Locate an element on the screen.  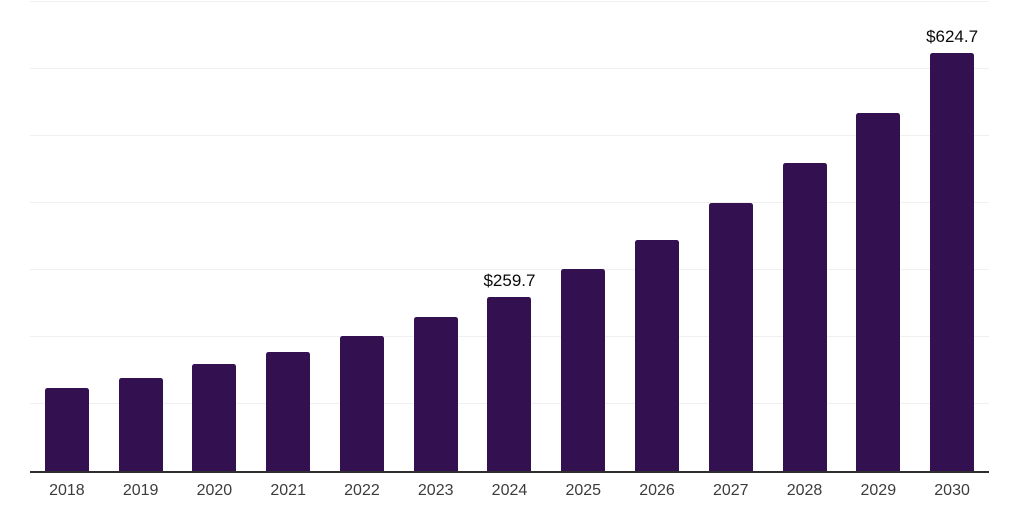
bar-slot-2027 is located at coordinates (731, 235).